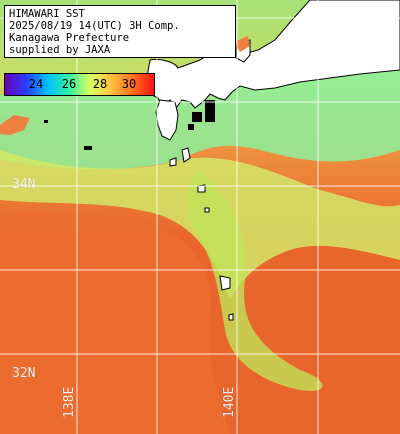 Image resolution: width=400 pixels, height=434 pixels. What do you see at coordinates (69, 38) in the screenshot?
I see `caption-region: Kanagawa Prefecture` at bounding box center [69, 38].